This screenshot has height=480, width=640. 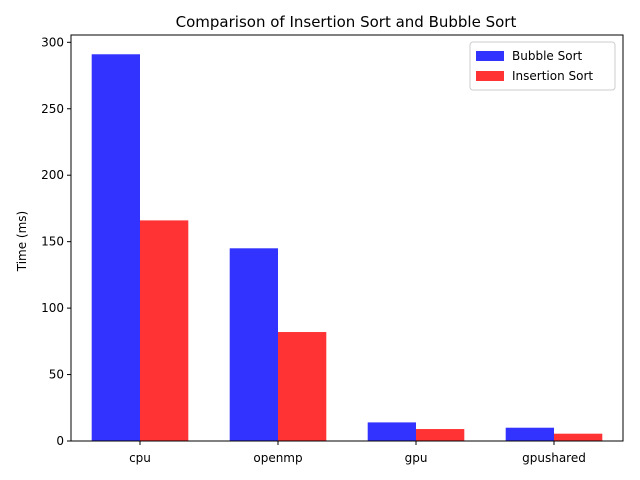 I want to click on legend-swatch-insertion-sort, so click(x=490, y=76).